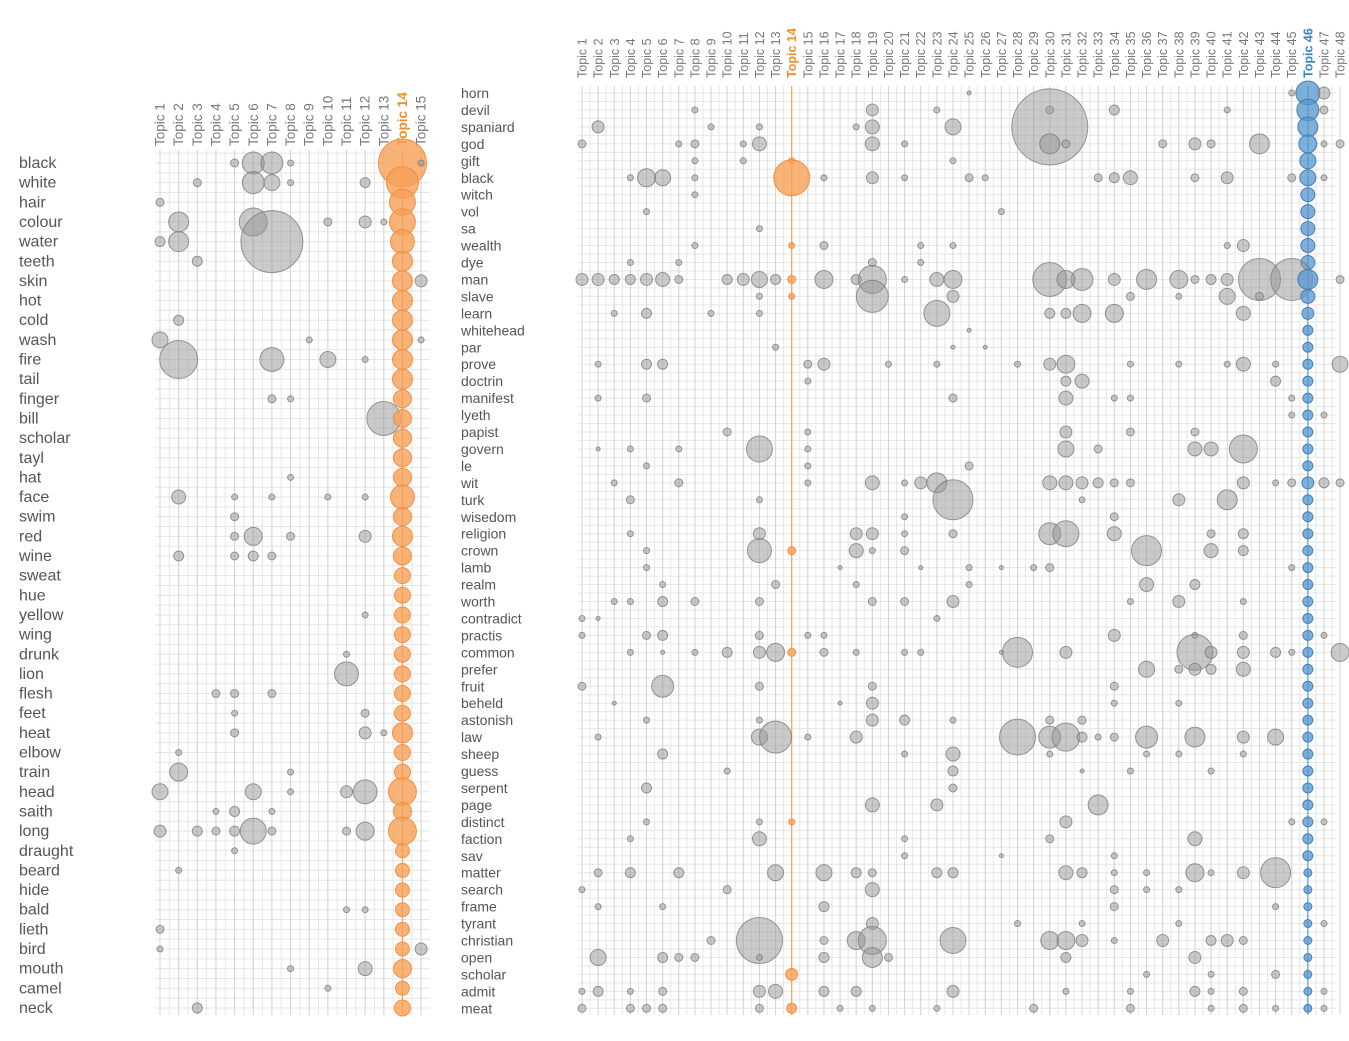  I want to click on right-column-label: Topic 45, so click(1292, 54).